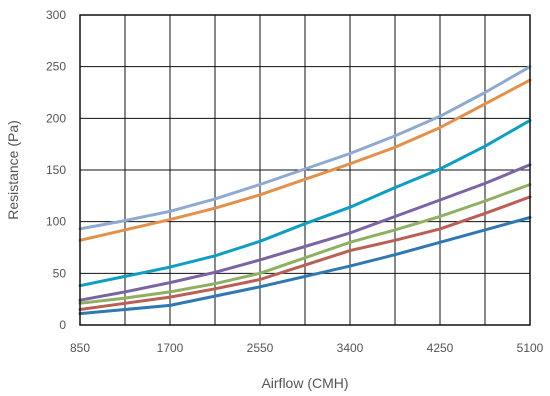 The width and height of the screenshot is (550, 396). Describe the element at coordinates (170, 348) in the screenshot. I see `x-tick-label: 1700` at that location.